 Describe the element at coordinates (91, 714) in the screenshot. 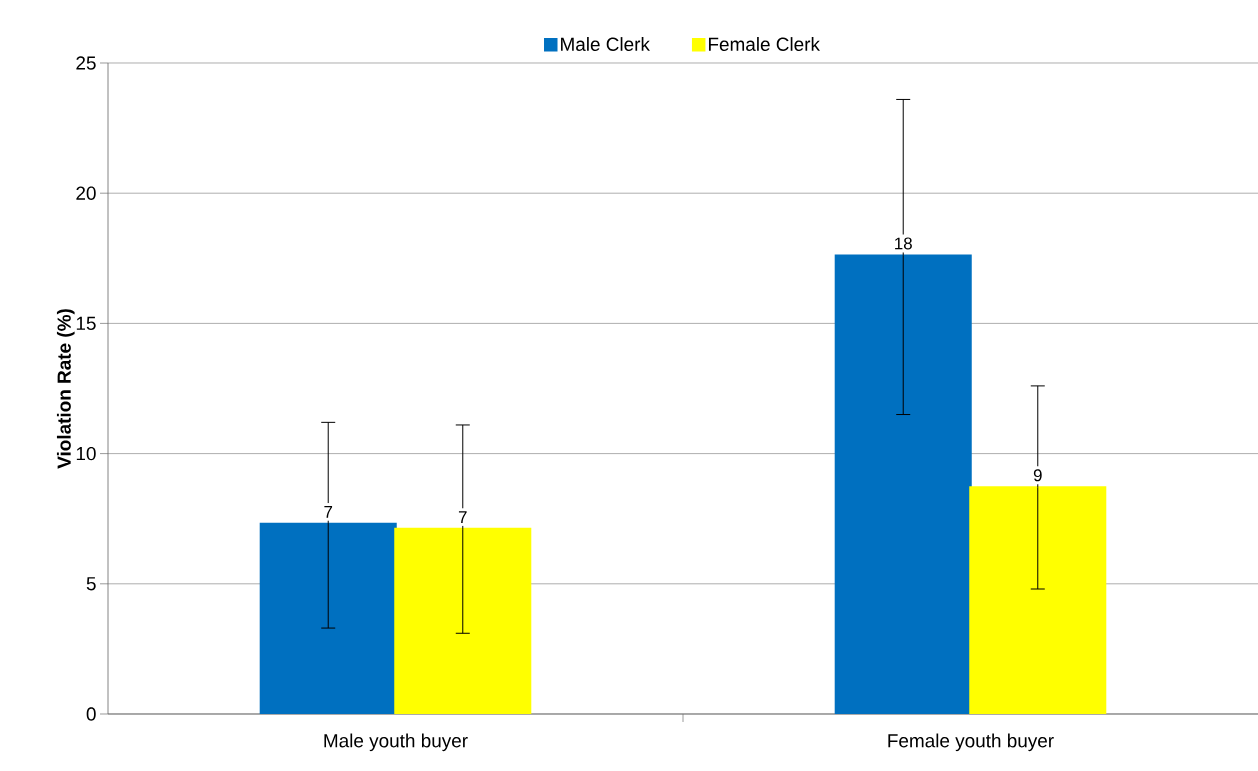

I see `y-tick-label: 0` at that location.